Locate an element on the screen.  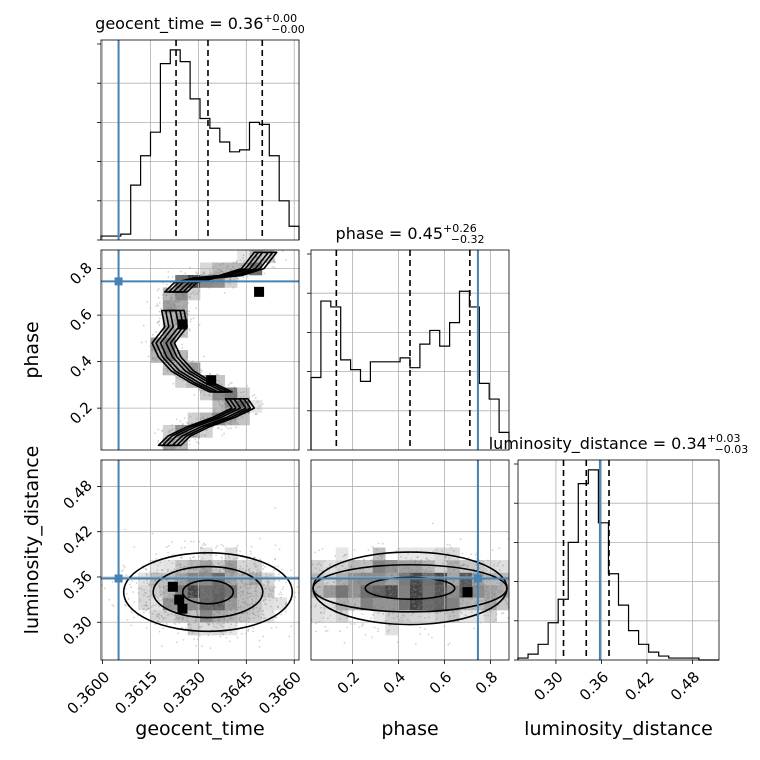
hist-luminosity_distance-title: luminosity_distance = 0.34+0.03 −0.03 is located at coordinates (619, 444).